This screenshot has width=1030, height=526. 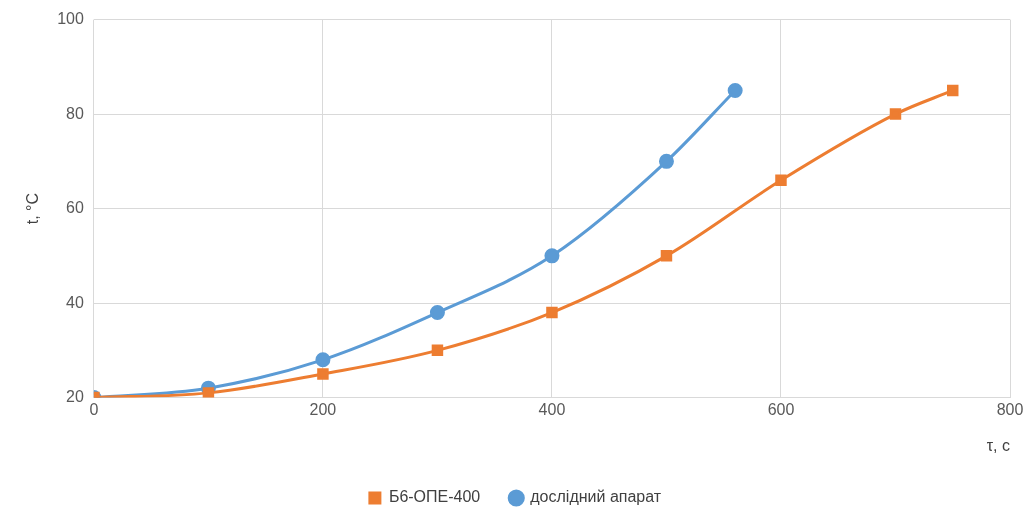 I want to click on y-tick-label: 80, so click(x=75, y=113).